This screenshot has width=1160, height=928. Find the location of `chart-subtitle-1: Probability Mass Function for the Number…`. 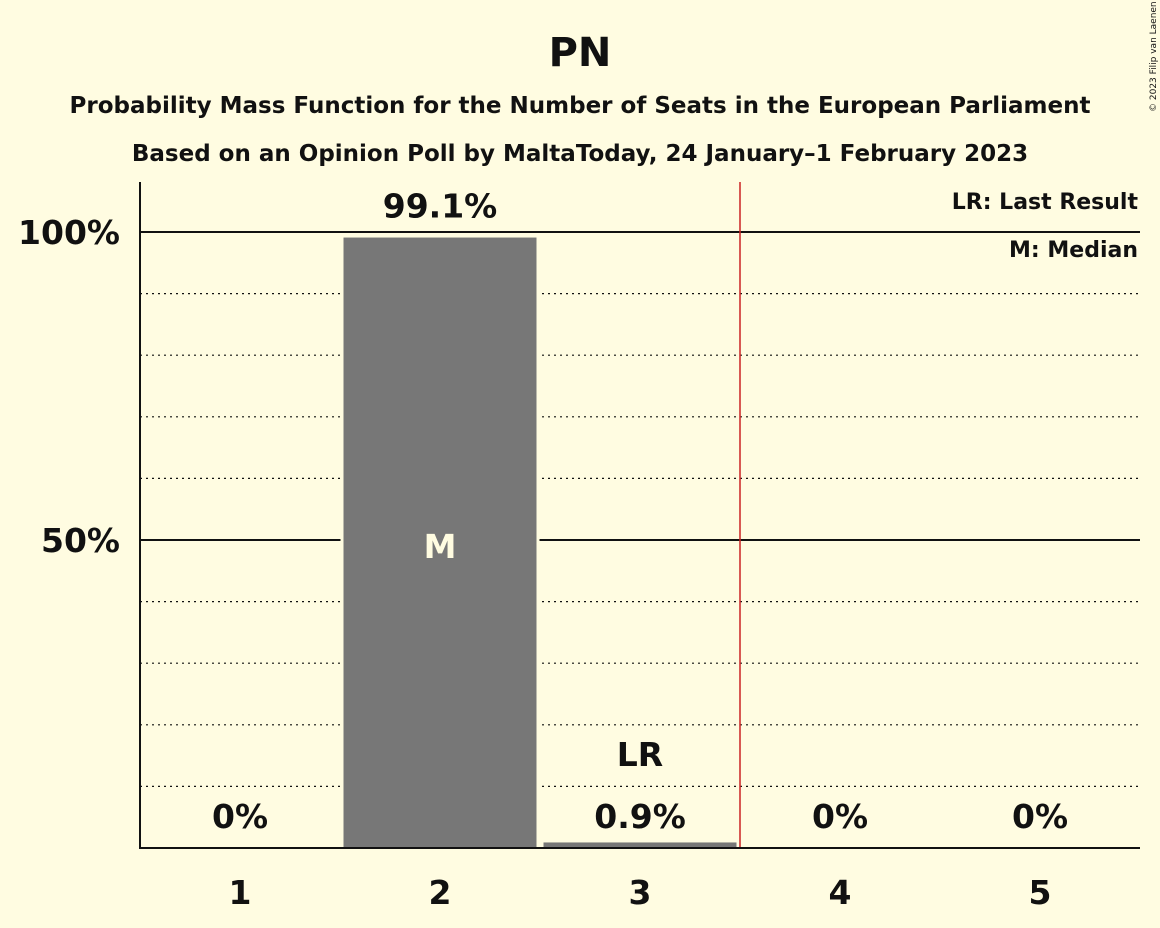

chart-subtitle-1: Probability Mass Function for the Number… is located at coordinates (580, 106).